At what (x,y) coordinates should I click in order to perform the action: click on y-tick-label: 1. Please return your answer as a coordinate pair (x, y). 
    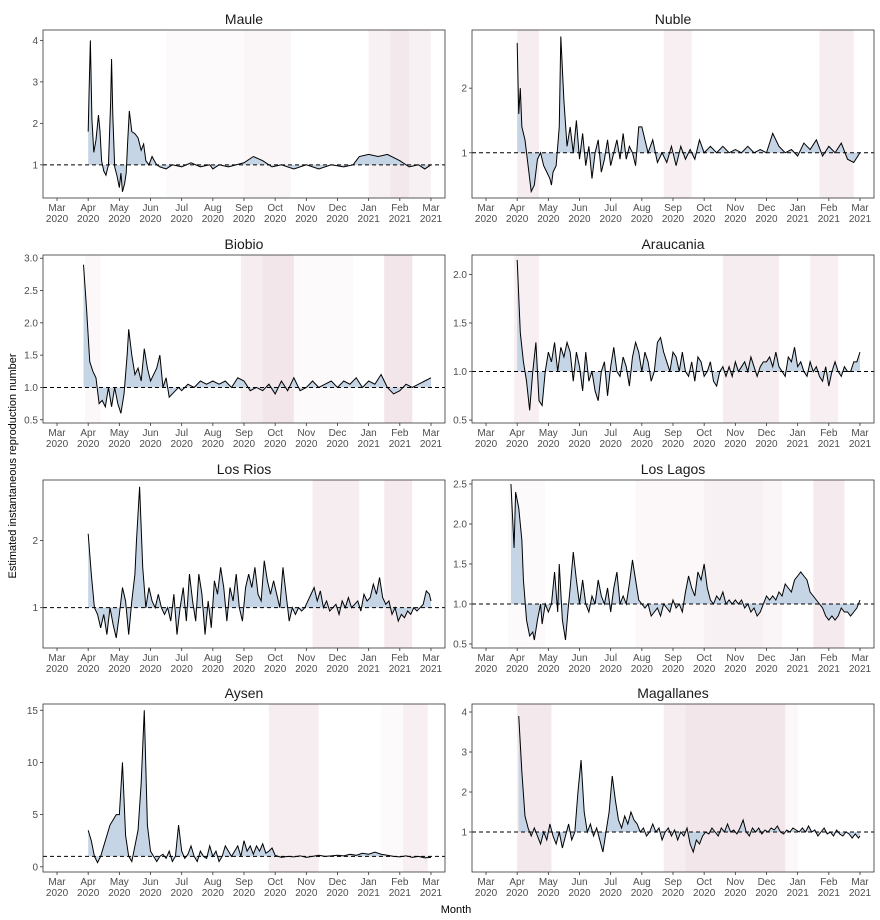
    Looking at the image, I should click on (464, 833).